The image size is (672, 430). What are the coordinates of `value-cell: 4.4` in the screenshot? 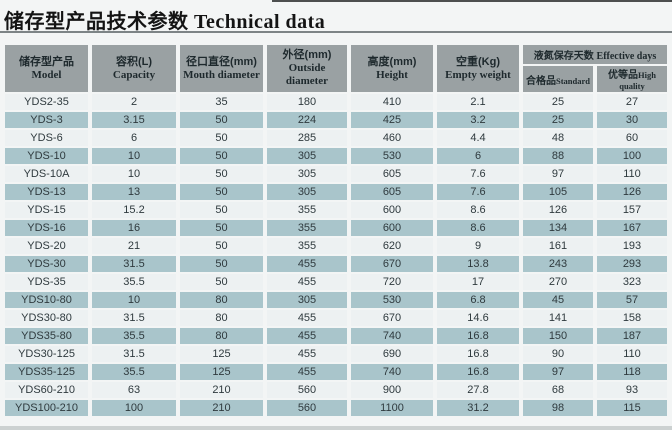 It's located at (478, 138).